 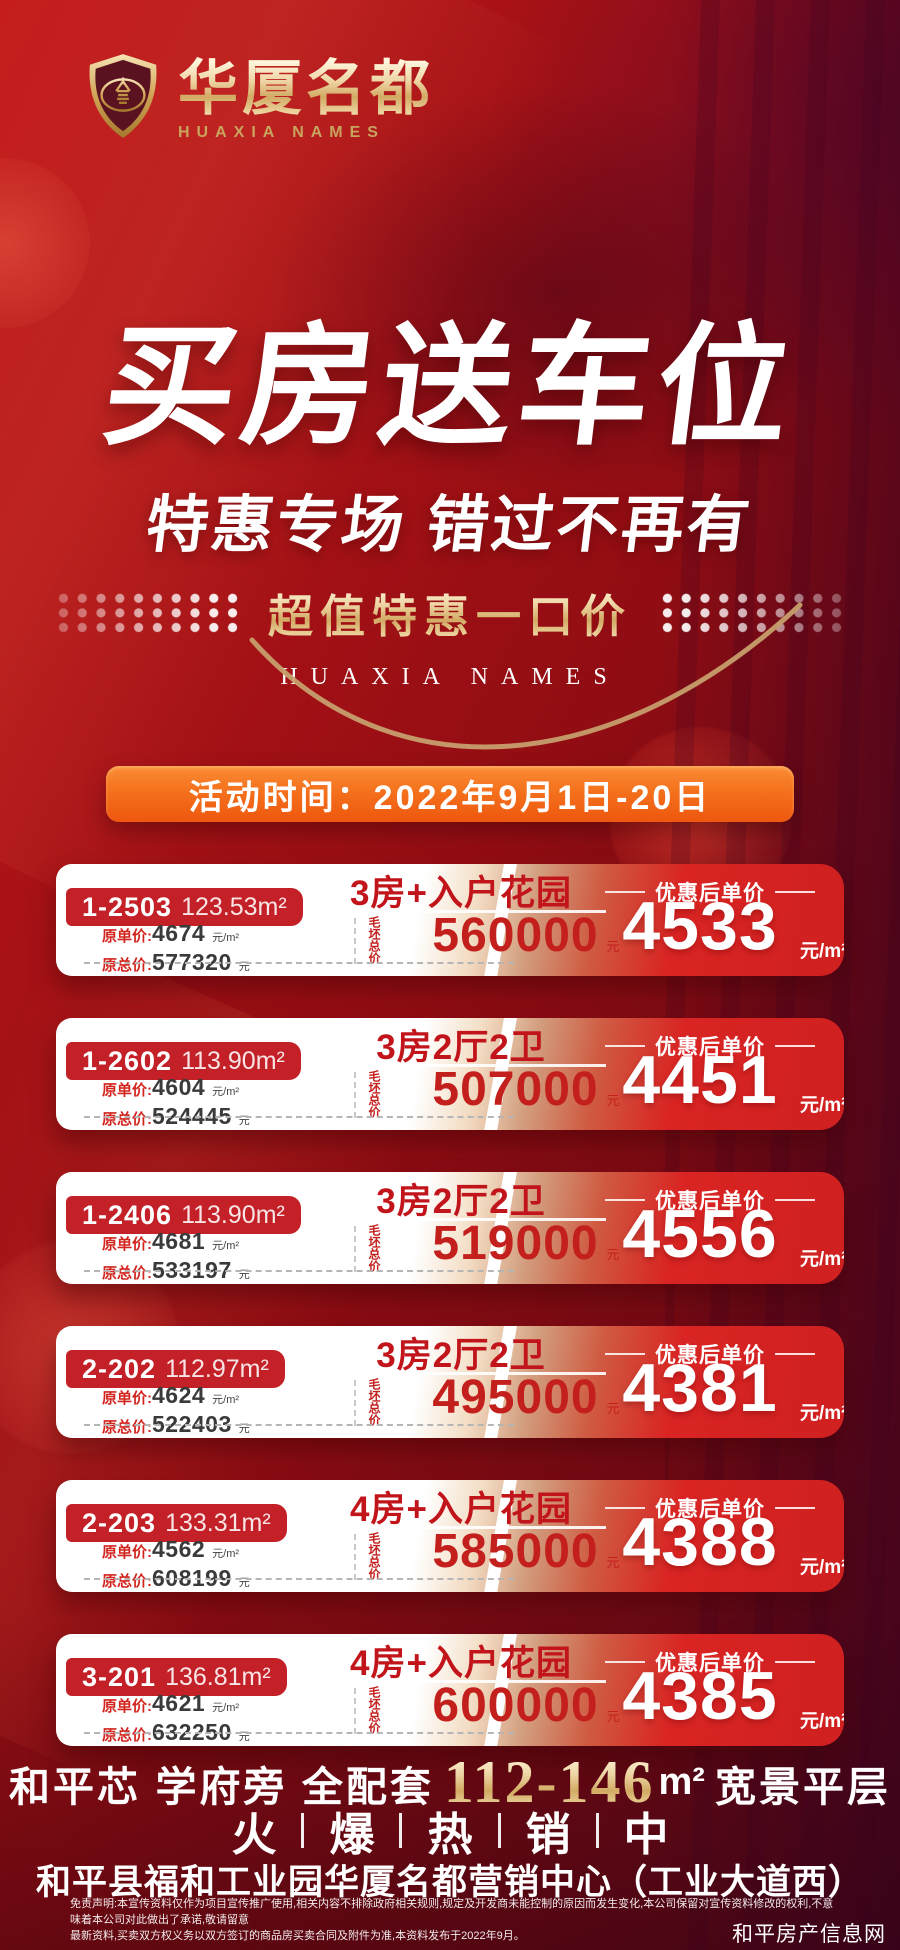 I want to click on rough-total: 600000 元, so click(x=526, y=1705).